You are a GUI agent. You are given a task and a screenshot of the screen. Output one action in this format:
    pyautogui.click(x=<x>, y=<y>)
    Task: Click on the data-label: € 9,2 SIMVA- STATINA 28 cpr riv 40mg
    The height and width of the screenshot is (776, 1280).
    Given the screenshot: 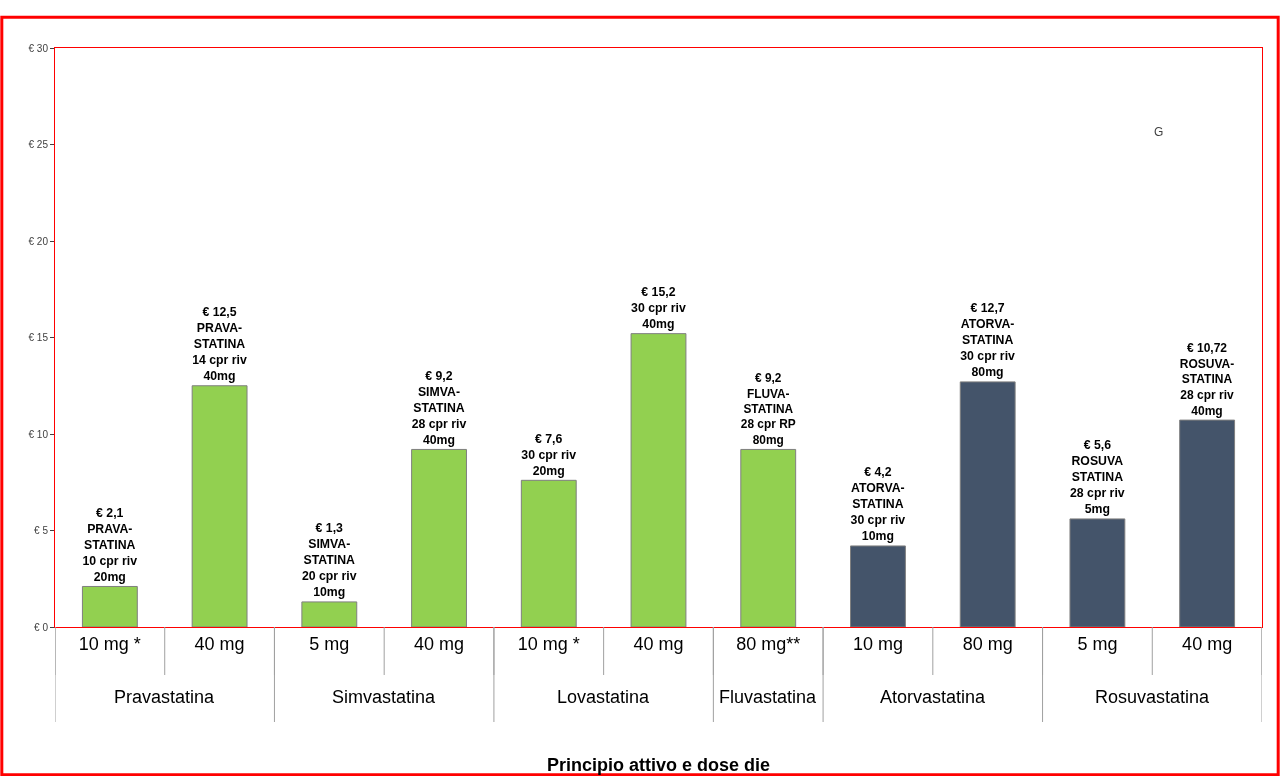 What is the action you would take?
    pyautogui.click(x=439, y=407)
    